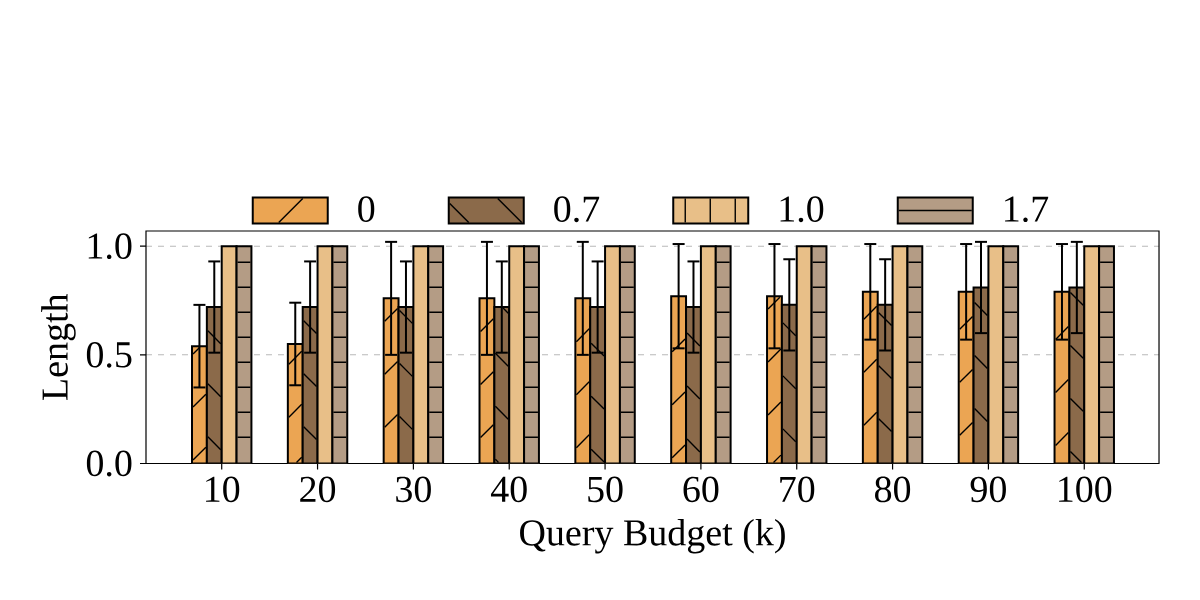 This screenshot has height=600, width=1200. What do you see at coordinates (110, 246) in the screenshot?
I see `y-tick-label: 1.0` at bounding box center [110, 246].